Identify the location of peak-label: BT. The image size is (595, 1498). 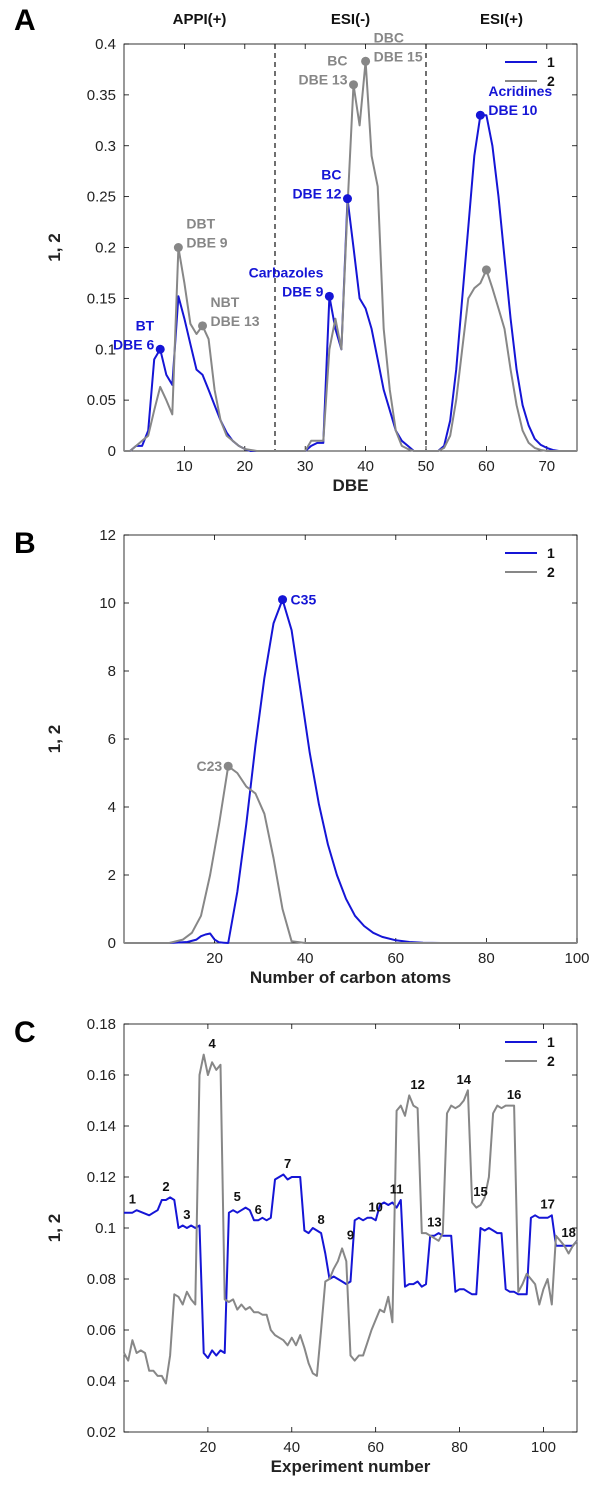
(145, 325).